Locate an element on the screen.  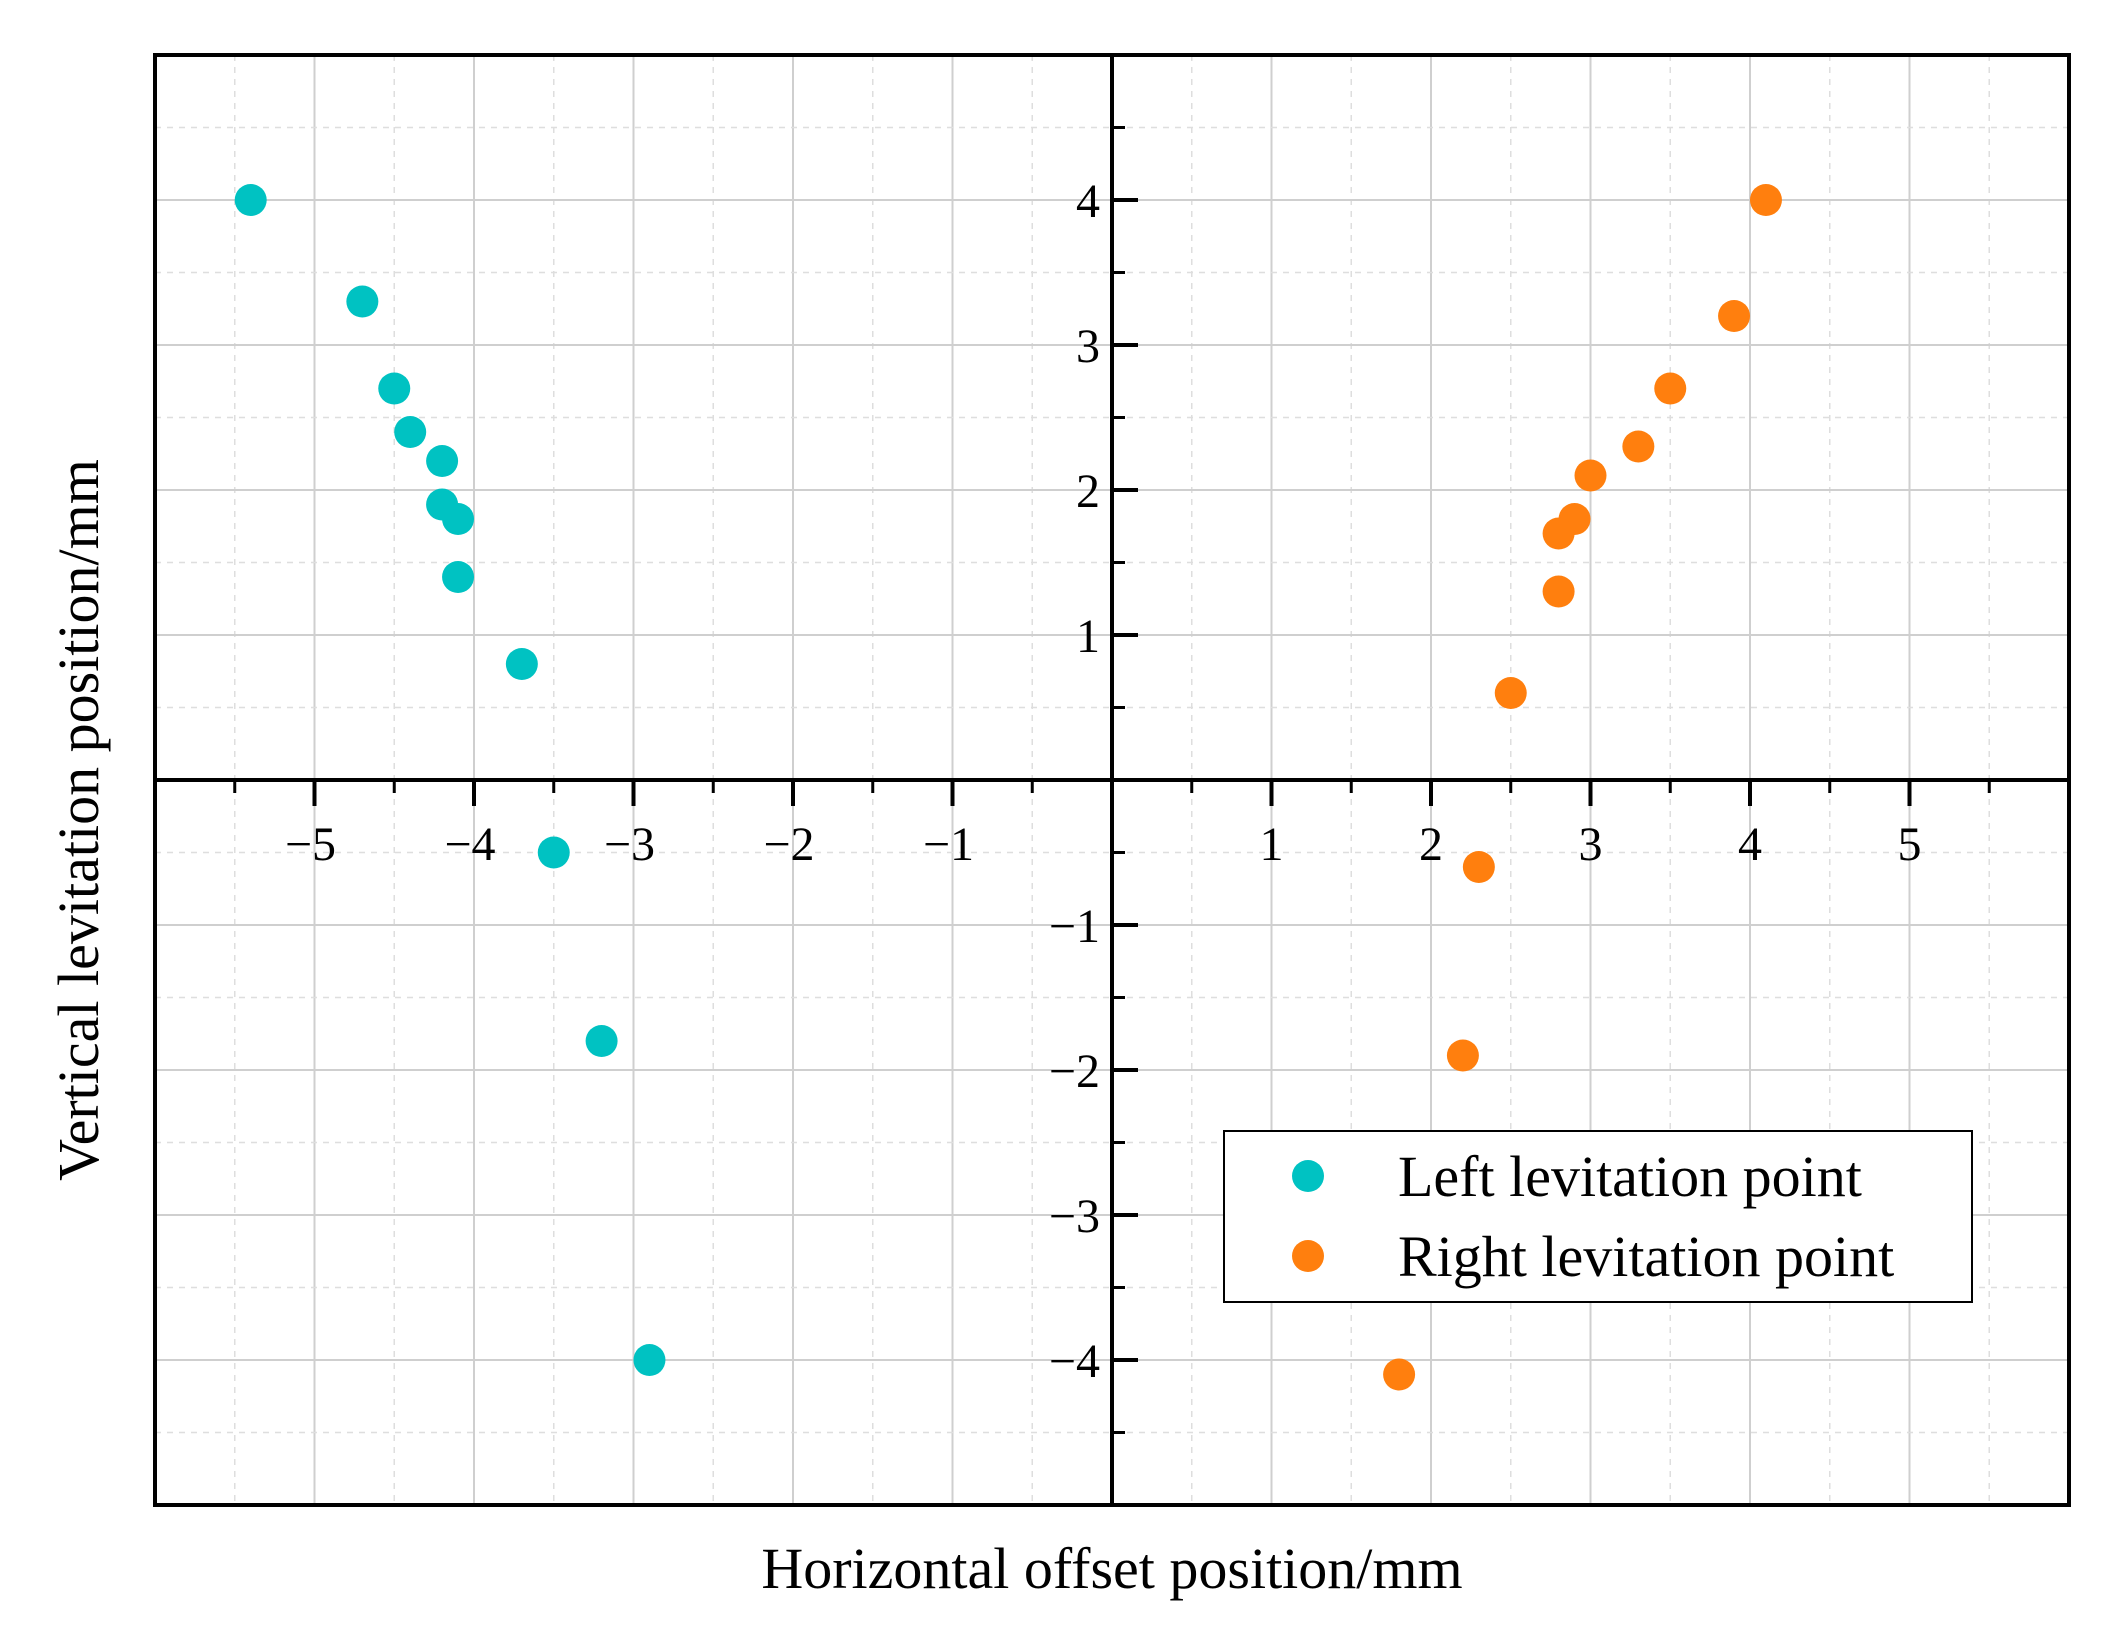
y-tick-label: −1 is located at coordinates (1074, 926).